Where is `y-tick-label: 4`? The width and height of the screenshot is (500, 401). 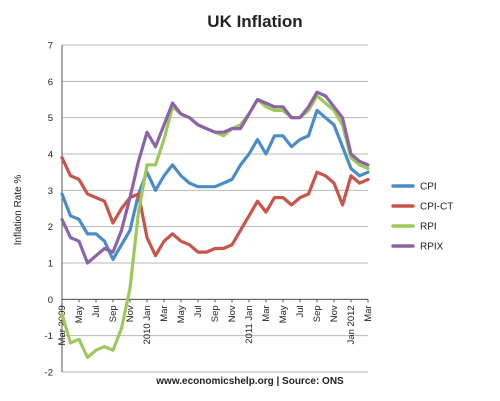
y-tick-label: 4 is located at coordinates (50, 155).